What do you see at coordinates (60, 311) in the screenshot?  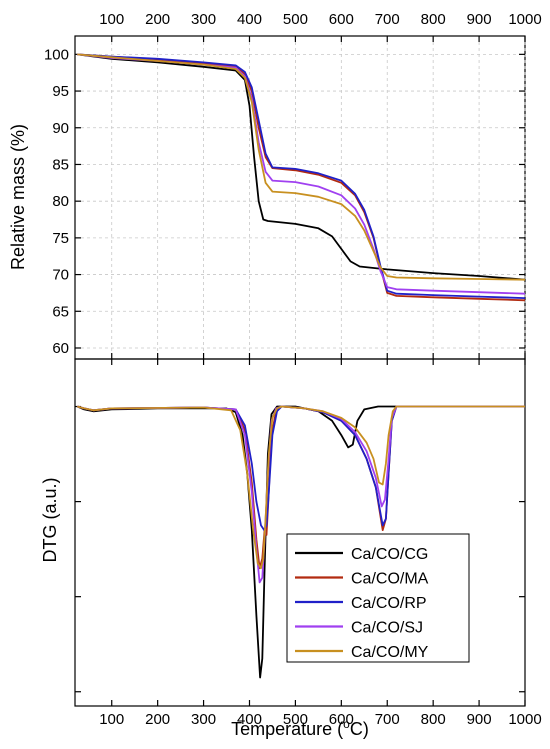 I see `top-y-tick-label: 65` at bounding box center [60, 311].